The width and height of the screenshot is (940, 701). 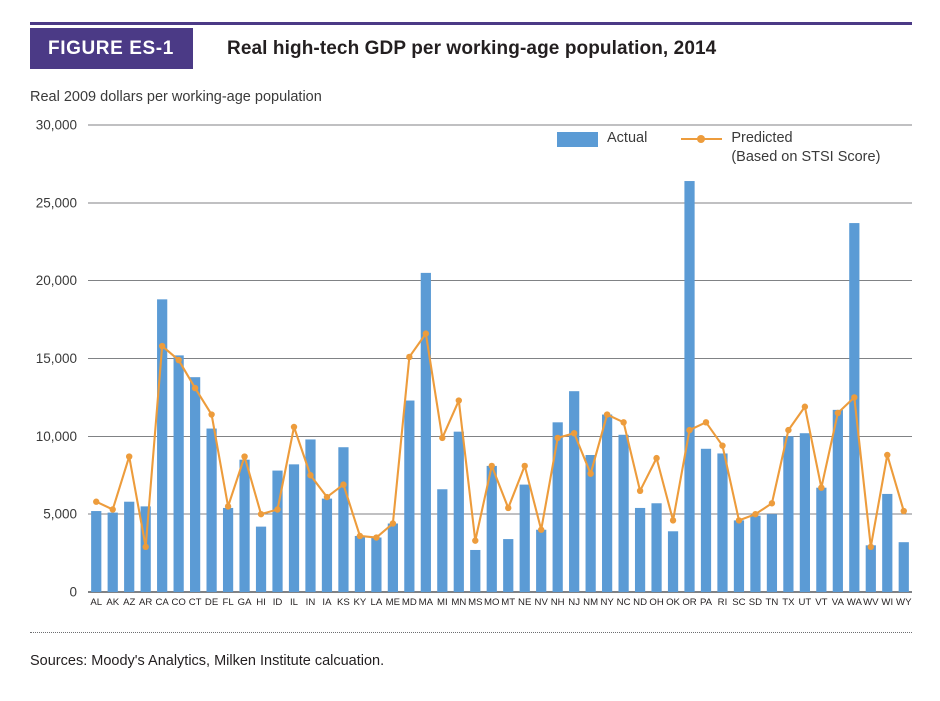 What do you see at coordinates (574, 602) in the screenshot?
I see `x-axis-tick-label-NJ: NJ` at bounding box center [574, 602].